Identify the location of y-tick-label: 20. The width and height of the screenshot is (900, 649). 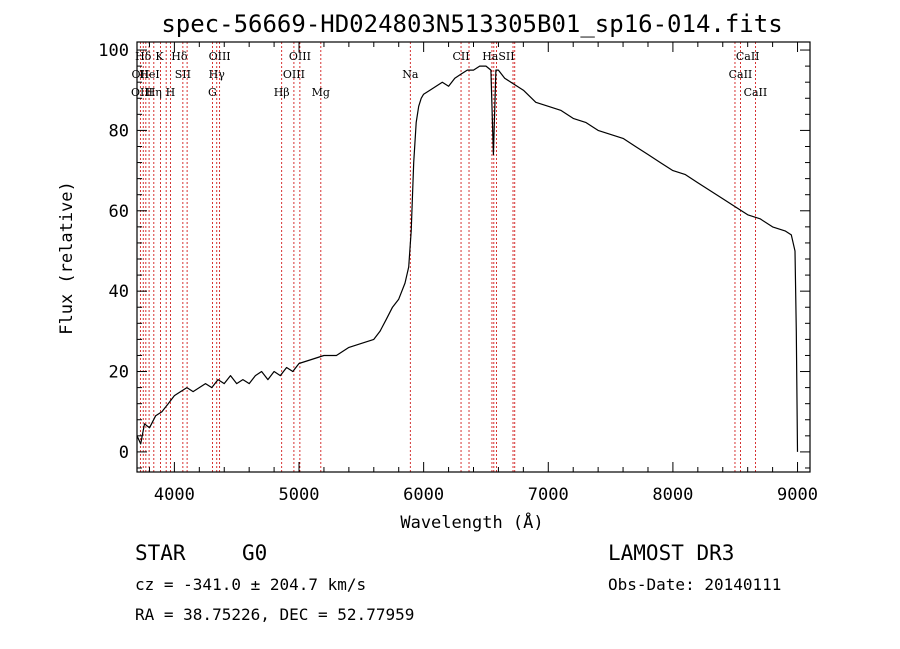
(119, 373).